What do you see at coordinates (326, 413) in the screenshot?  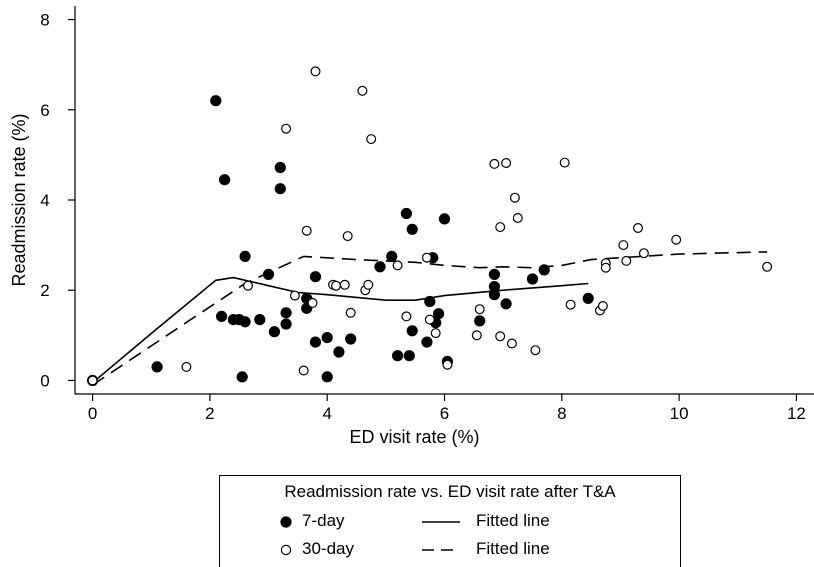 I see `x-tick-label: 4` at bounding box center [326, 413].